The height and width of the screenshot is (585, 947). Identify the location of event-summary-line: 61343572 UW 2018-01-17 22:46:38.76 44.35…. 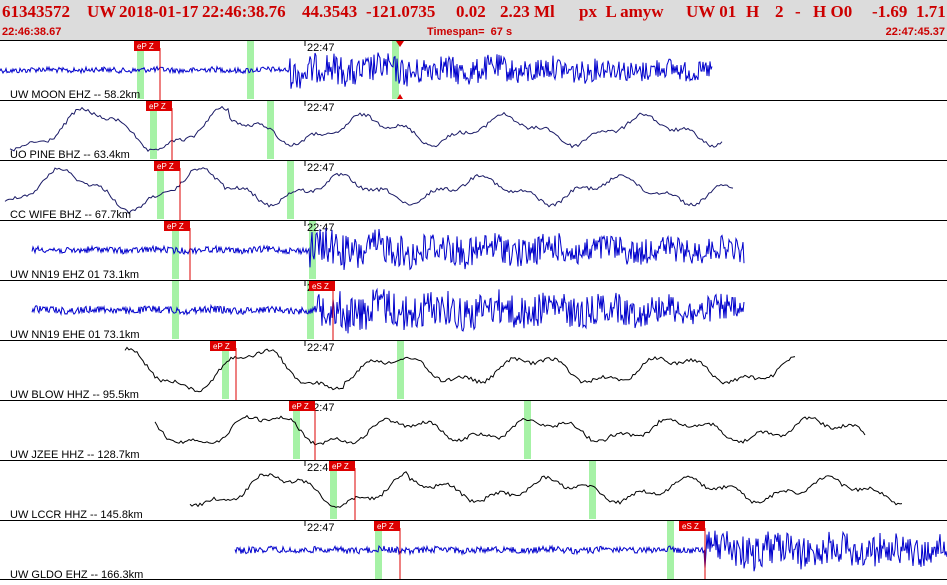
(473, 12).